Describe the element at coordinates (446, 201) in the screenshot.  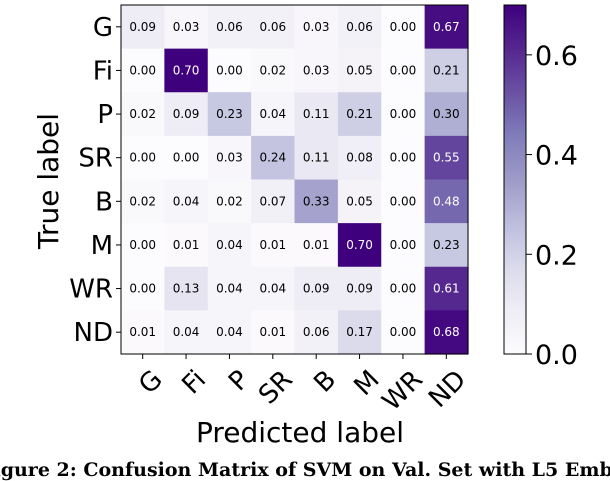
I see `cell-value-label: 0.48` at that location.